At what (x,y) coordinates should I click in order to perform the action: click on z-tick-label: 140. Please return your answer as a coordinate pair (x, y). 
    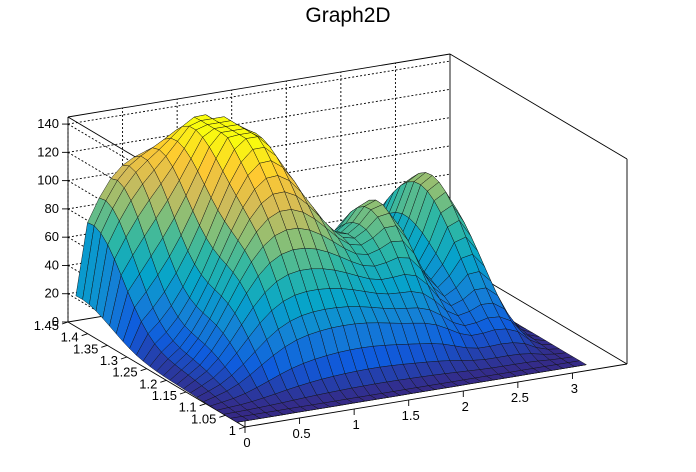
    Looking at the image, I should click on (48, 123).